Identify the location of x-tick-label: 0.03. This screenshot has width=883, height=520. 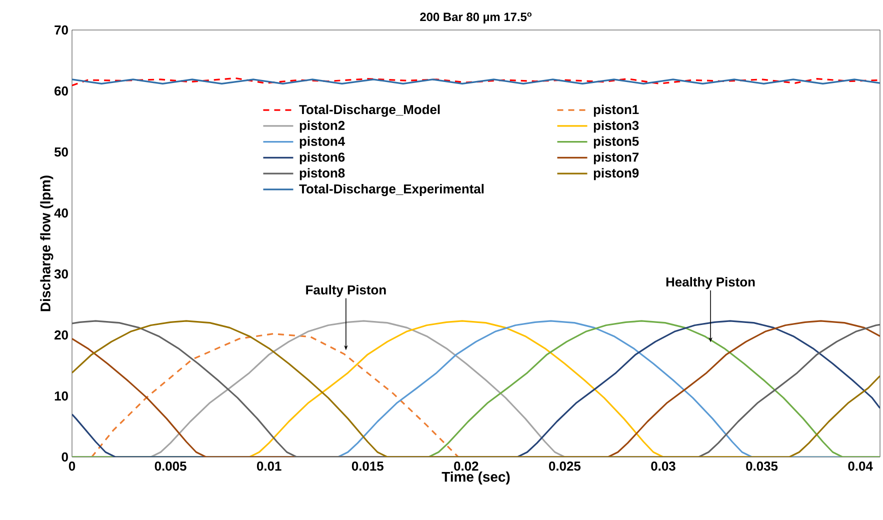
(663, 466).